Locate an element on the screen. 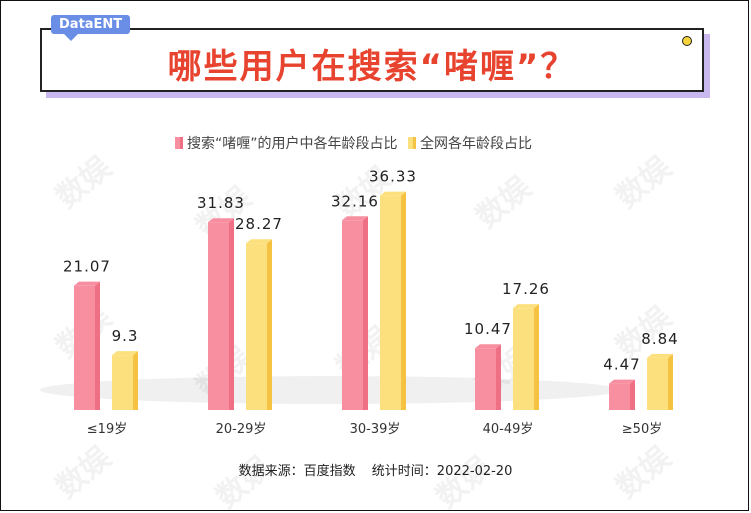 Image resolution: width=751 pixels, height=513 pixels. source-note: 数据来源：百度指数 is located at coordinates (297, 471).